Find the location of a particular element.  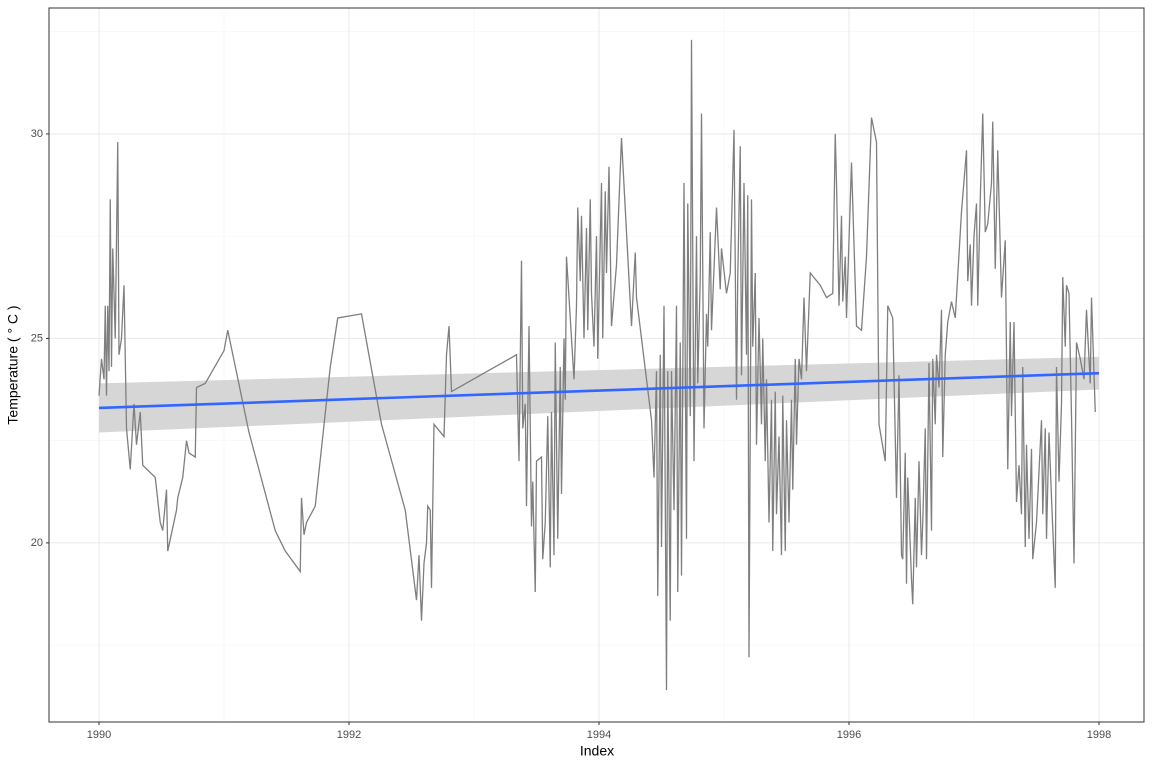

x-tick-label: 1990 is located at coordinates (99, 735).